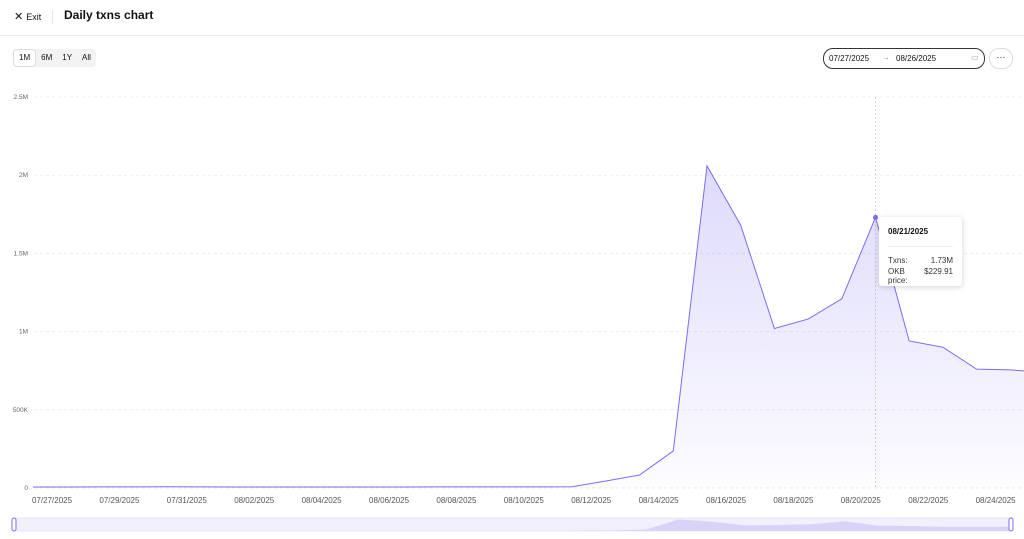  I want to click on page-title: Daily txns chart, so click(109, 15).